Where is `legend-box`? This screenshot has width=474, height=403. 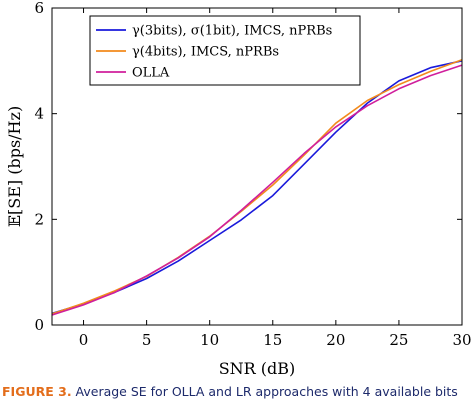 legend-box is located at coordinates (225, 50).